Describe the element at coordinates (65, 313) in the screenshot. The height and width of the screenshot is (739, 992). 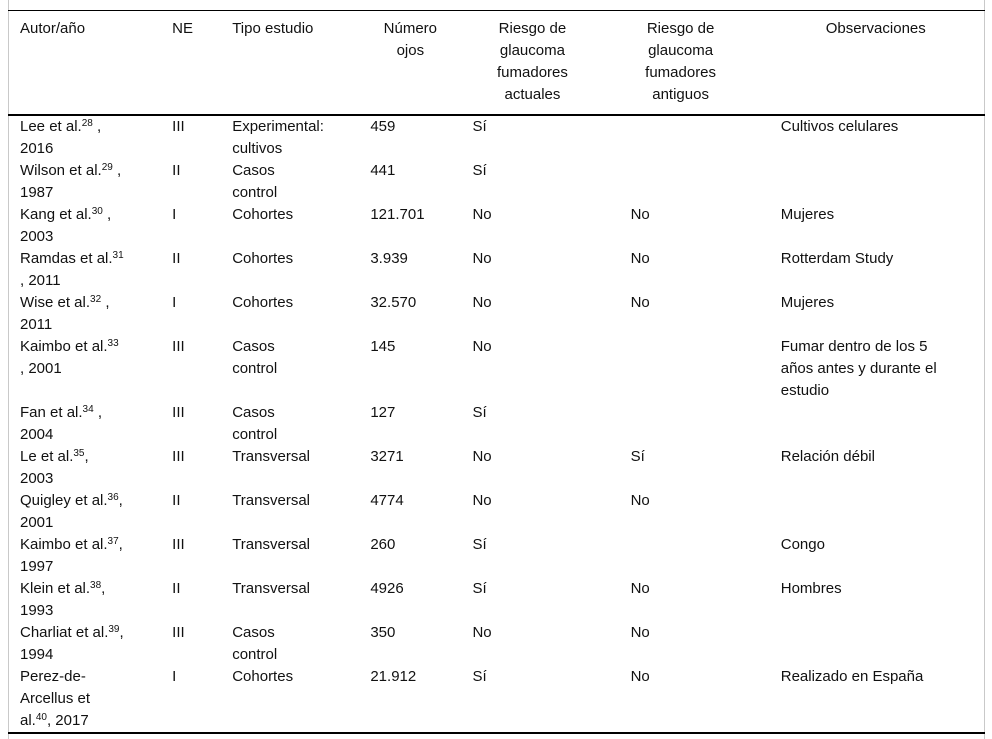
I see `cell-autor: Wise et al.32 , 2011` at that location.